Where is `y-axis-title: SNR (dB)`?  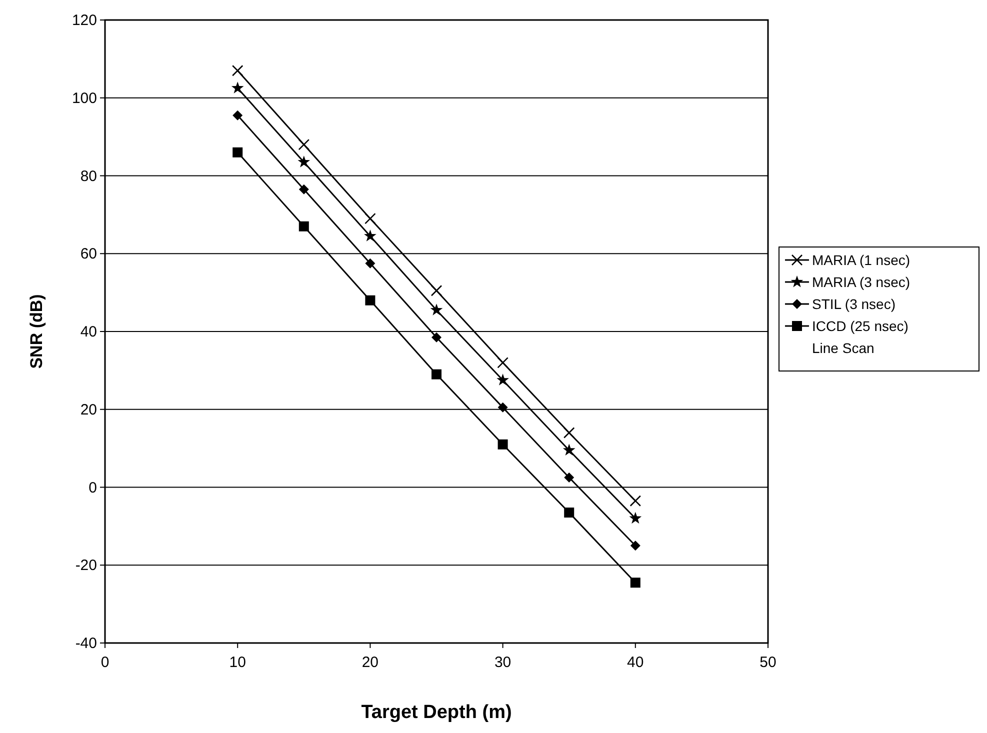
y-axis-title: SNR (dB) is located at coordinates (36, 331).